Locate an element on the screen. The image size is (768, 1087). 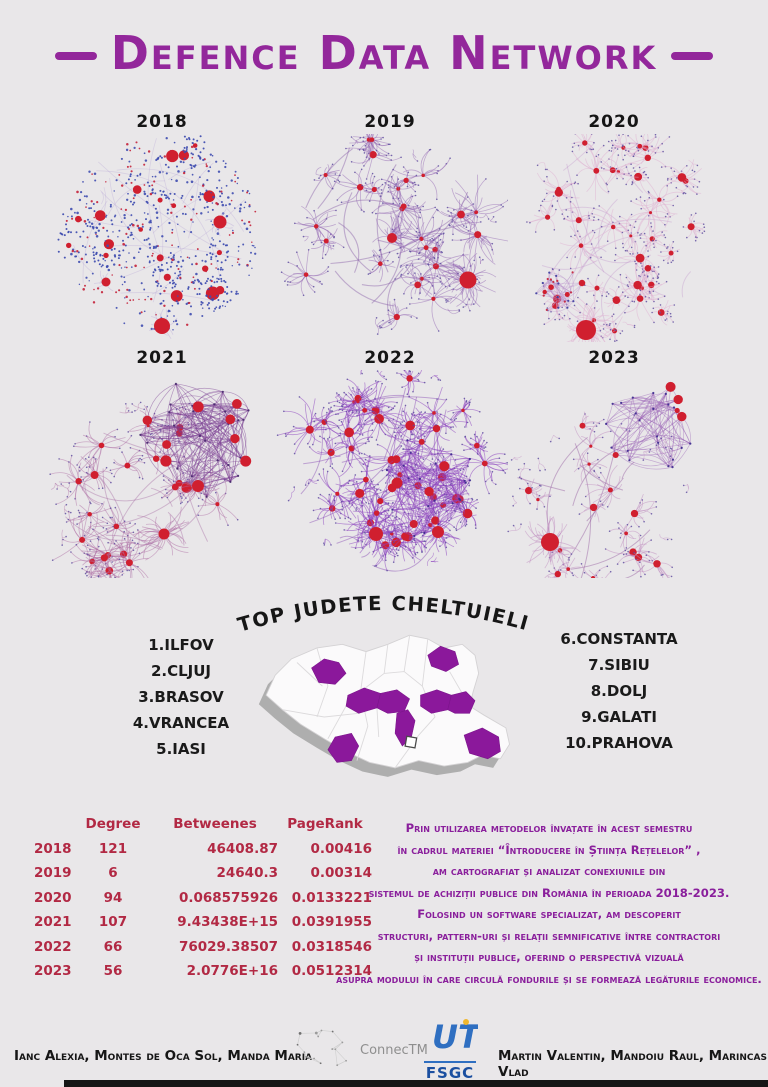
cell-pagerank: 0.0391955 is located at coordinates (331, 922).